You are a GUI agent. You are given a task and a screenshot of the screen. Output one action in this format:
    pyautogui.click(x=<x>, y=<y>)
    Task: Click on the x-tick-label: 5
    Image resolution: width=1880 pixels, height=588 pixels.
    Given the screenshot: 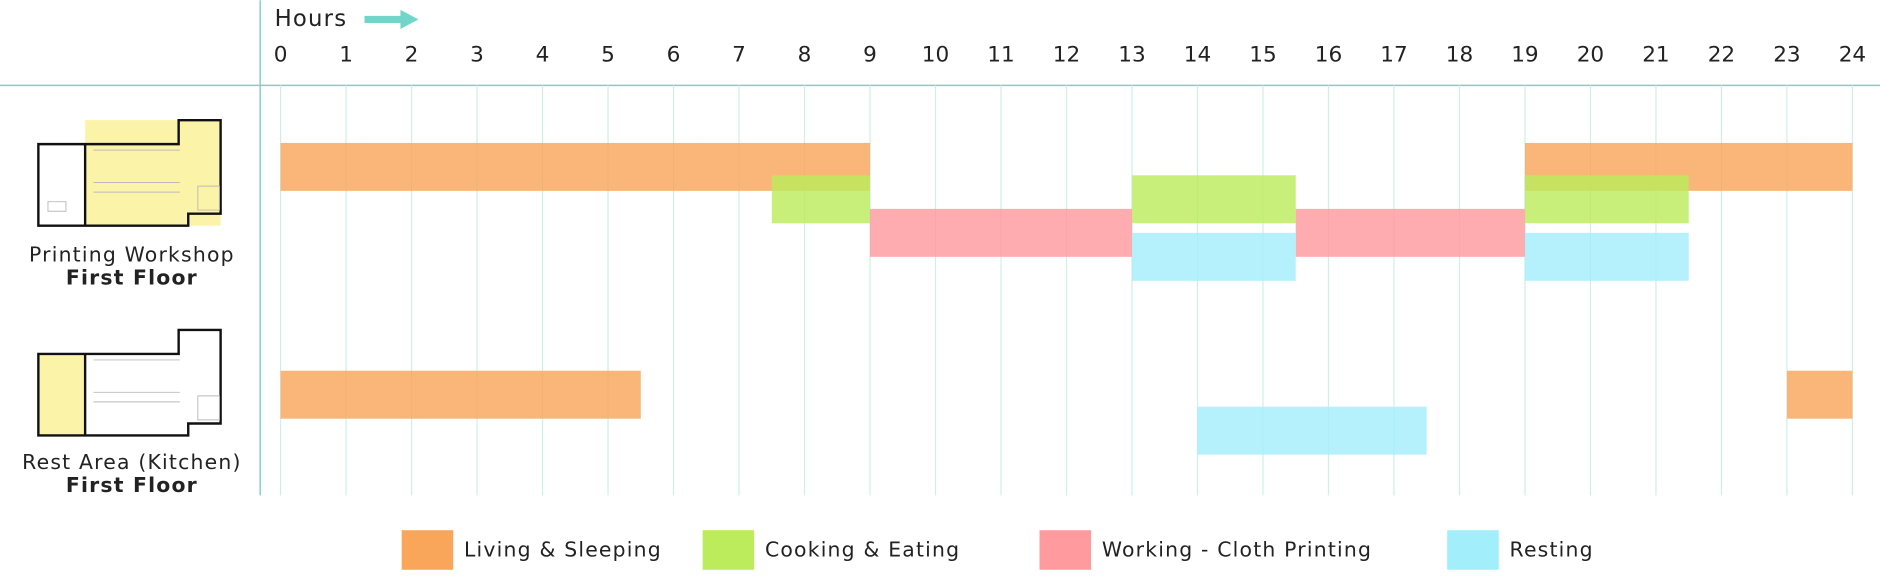 What is the action you would take?
    pyautogui.click(x=608, y=54)
    